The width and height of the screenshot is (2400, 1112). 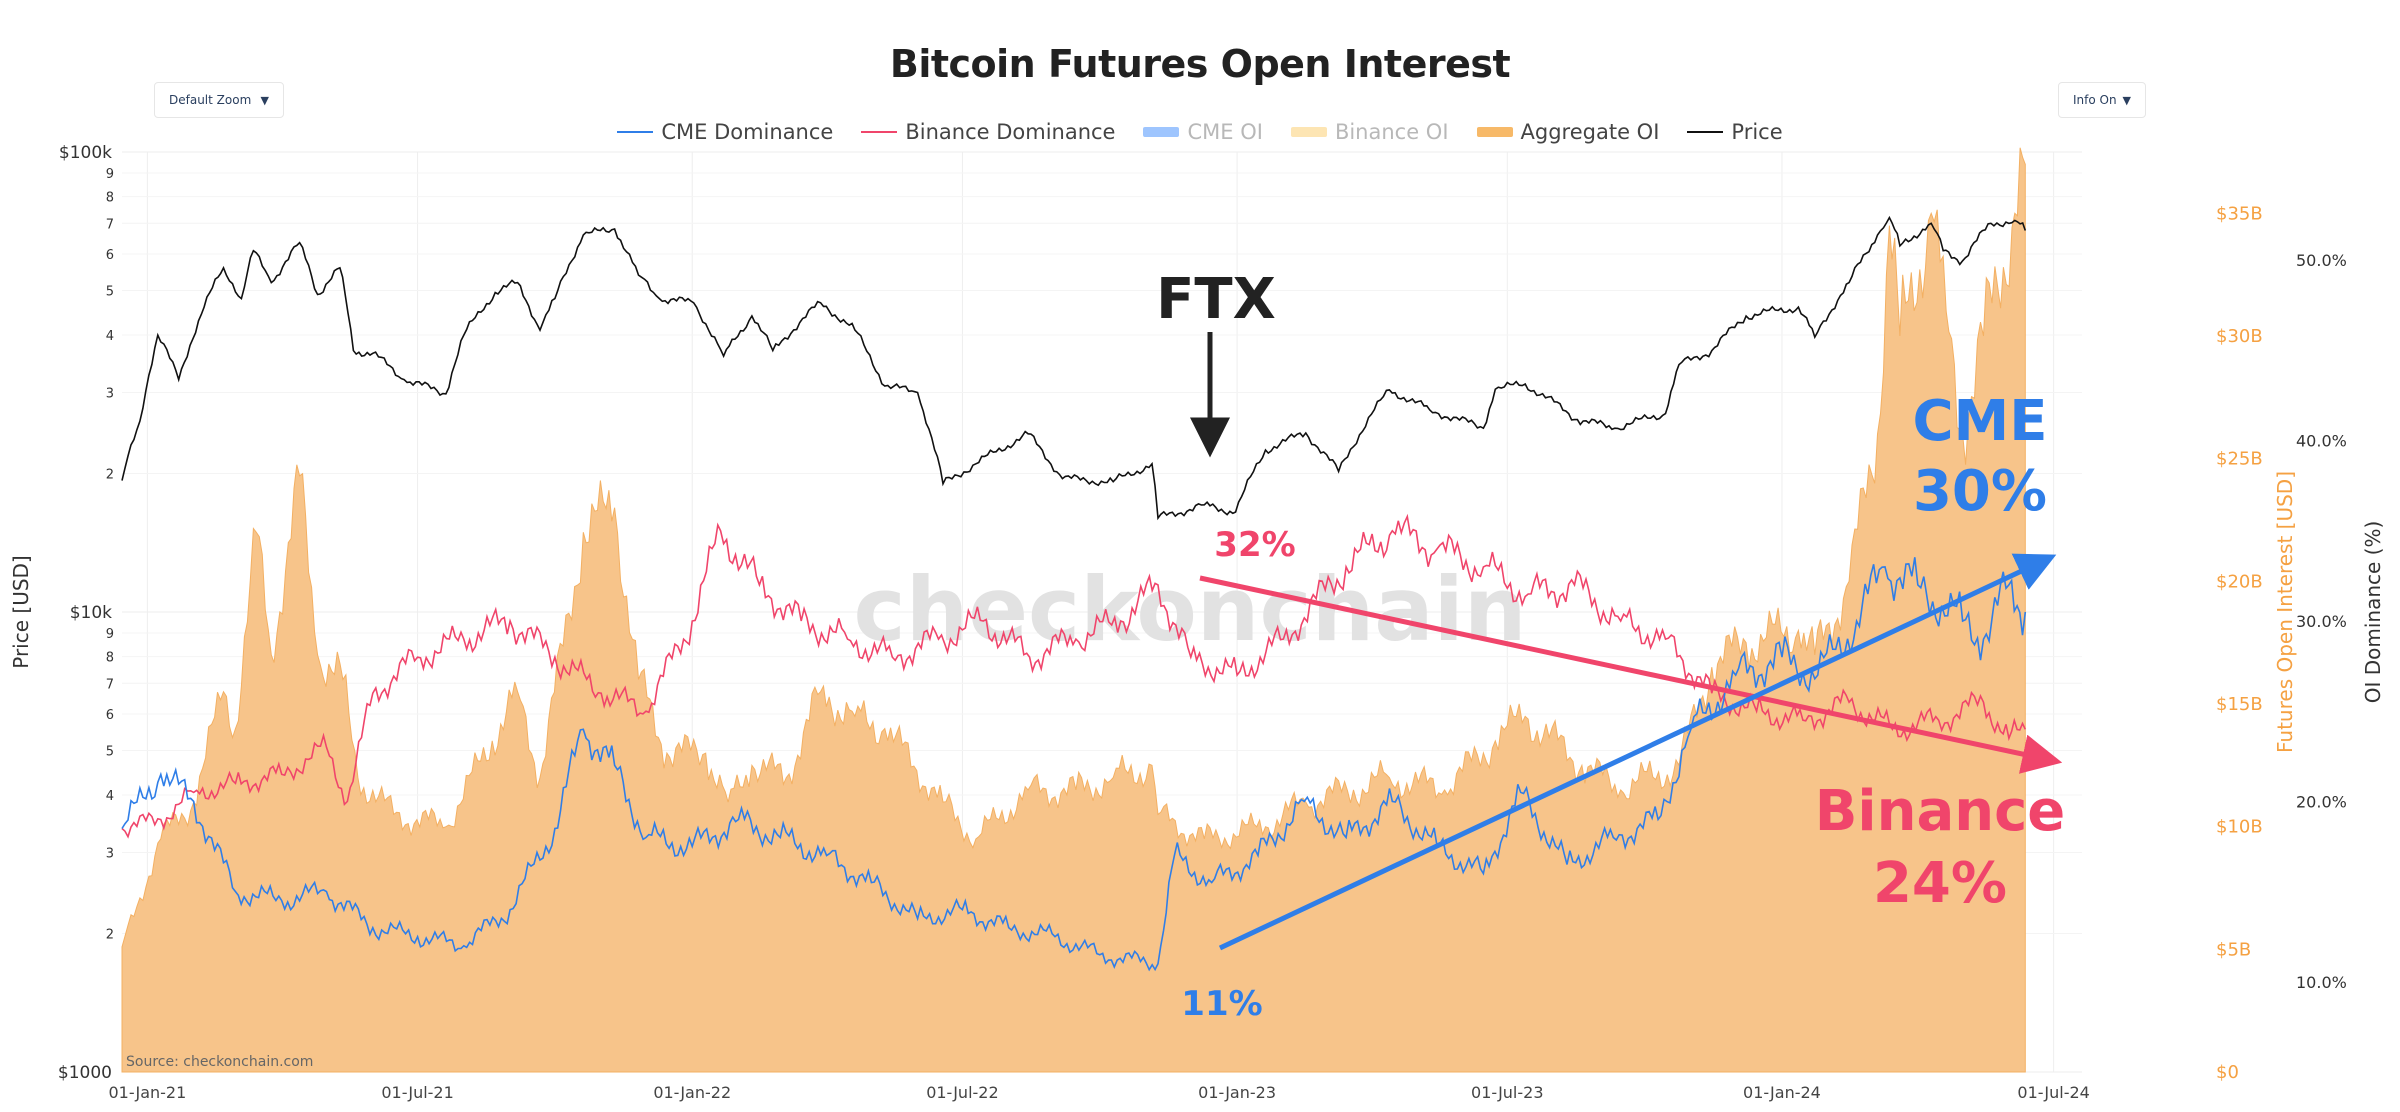 I want to click on x-tick-label: 01-Jul-23, so click(x=1507, y=1092).